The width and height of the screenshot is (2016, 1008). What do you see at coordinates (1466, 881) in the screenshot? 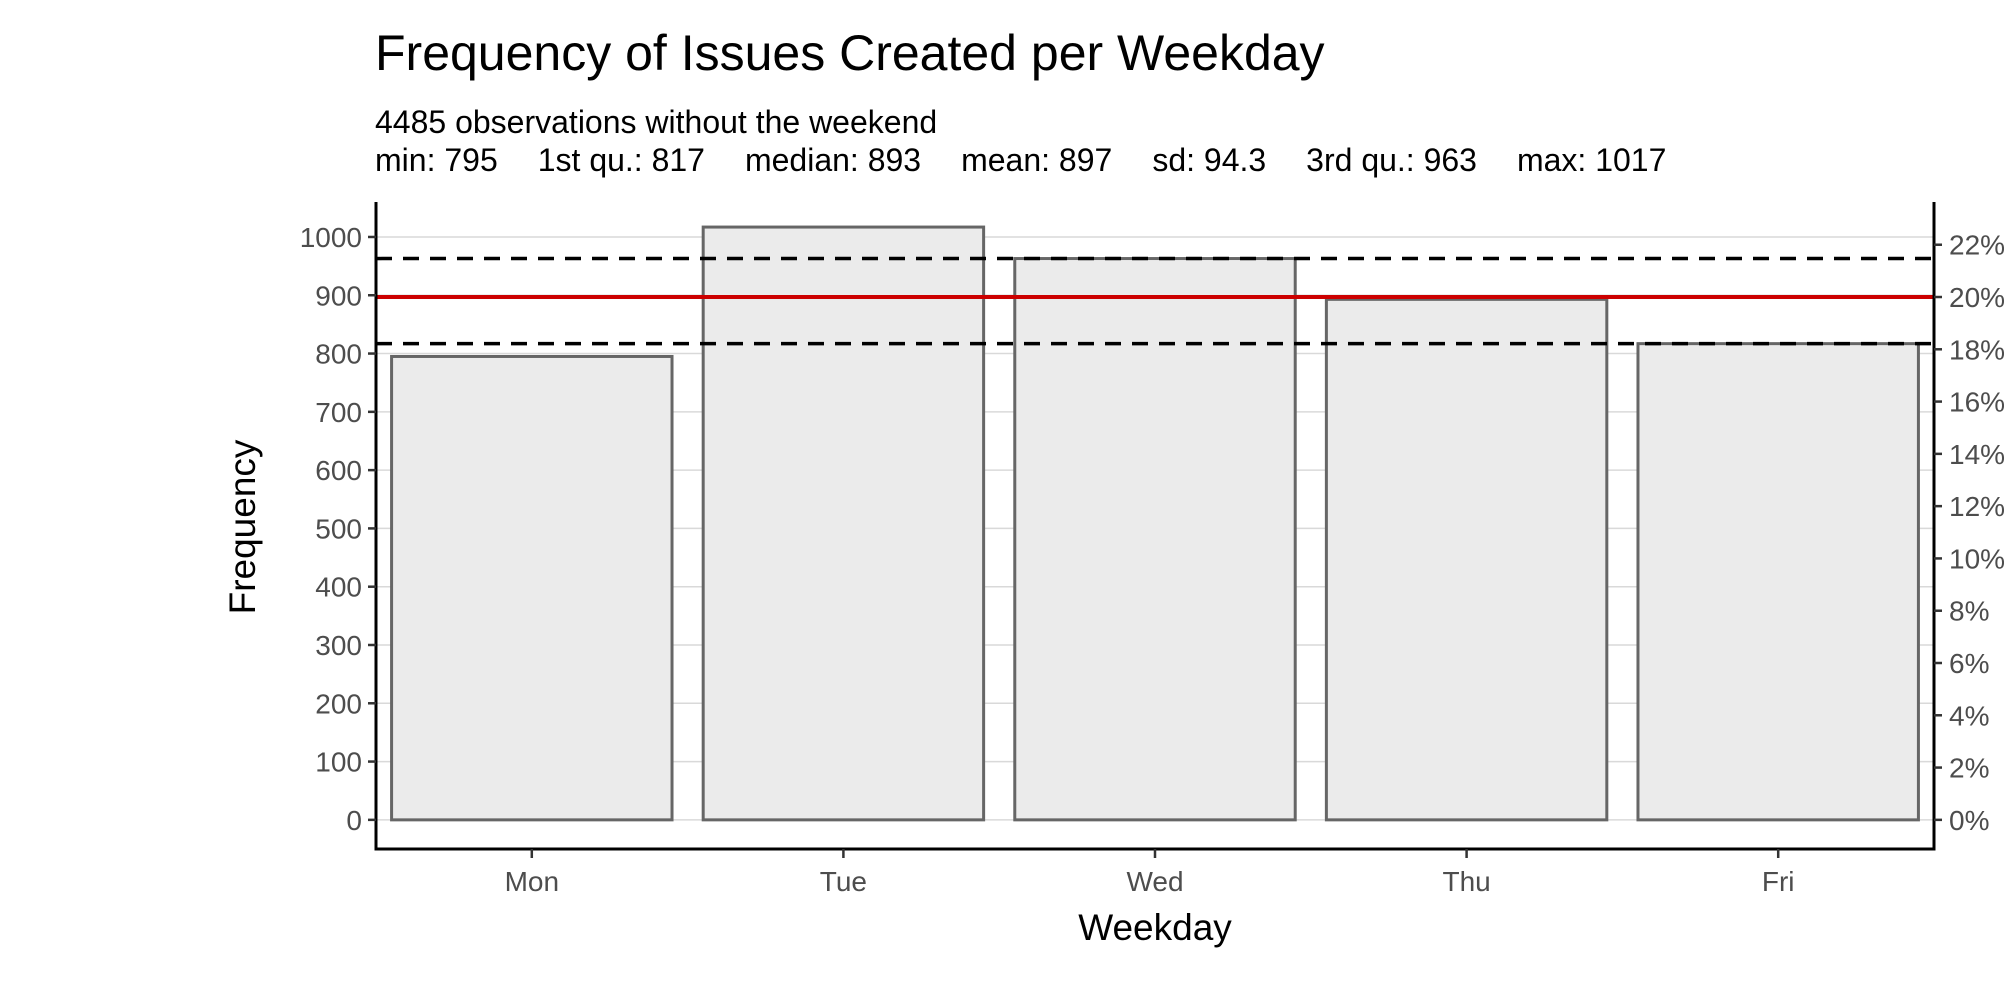
I see `x-tick-label-thu: Thu` at bounding box center [1466, 881].